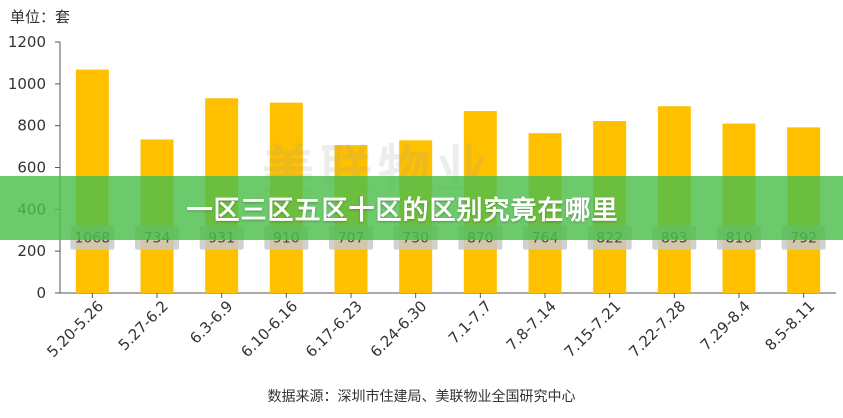 This screenshot has height=418, width=843. Describe the element at coordinates (211, 322) in the screenshot. I see `x-tick-label: 6.3-6.9` at that location.